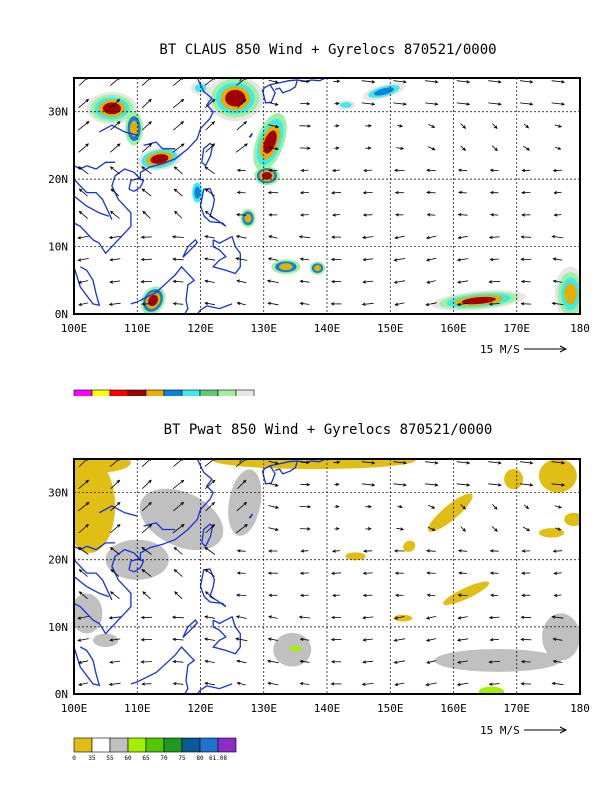  Describe the element at coordinates (101, 745) in the screenshot. I see `bottom-colorbar-swatch` at that location.